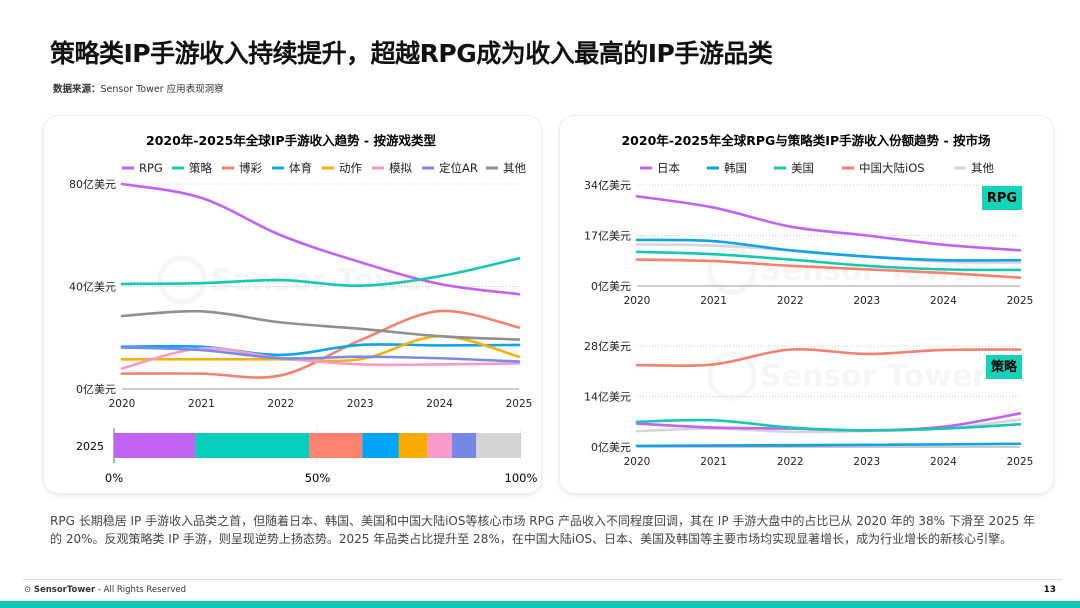 This screenshot has height=608, width=1080. Describe the element at coordinates (320, 272) in the screenshot. I see `series-line-策略` at that location.